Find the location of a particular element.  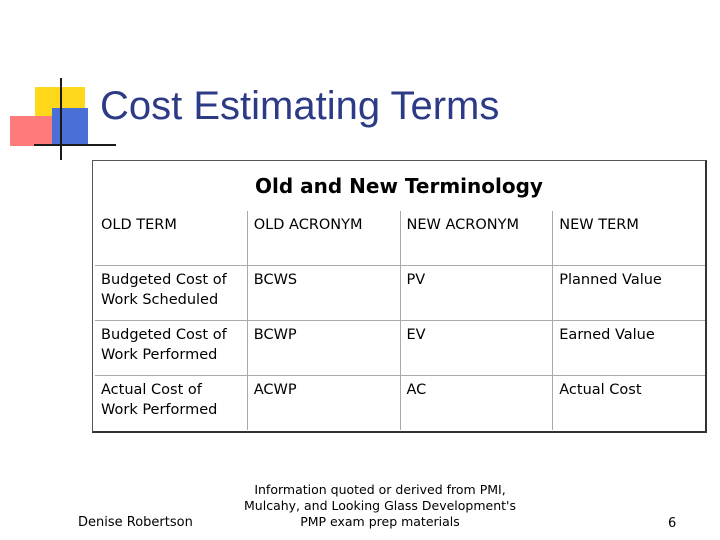

footer-source-line: Information quoted or derived from PMI, is located at coordinates (380, 489).